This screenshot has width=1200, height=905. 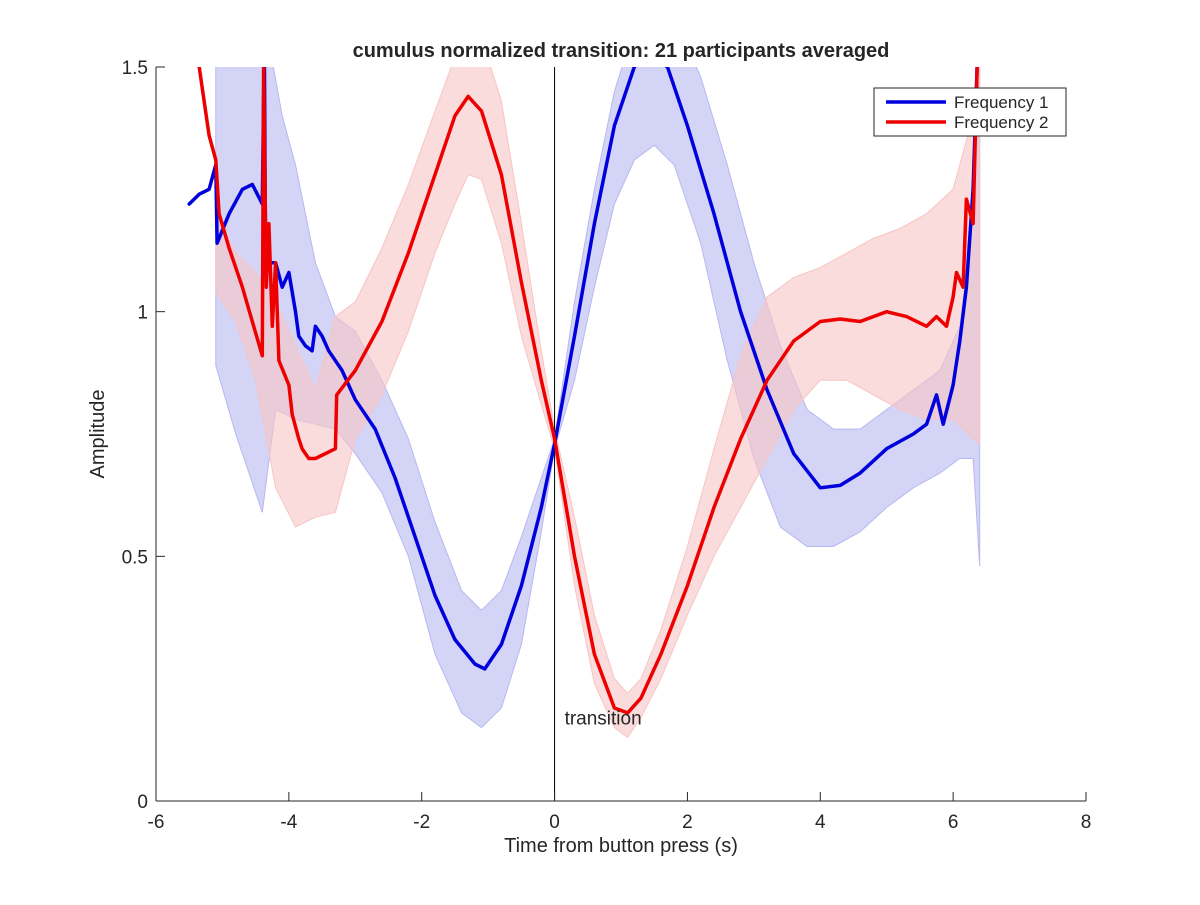 What do you see at coordinates (1001, 122) in the screenshot?
I see `legend-label-2: Frequency 2` at bounding box center [1001, 122].